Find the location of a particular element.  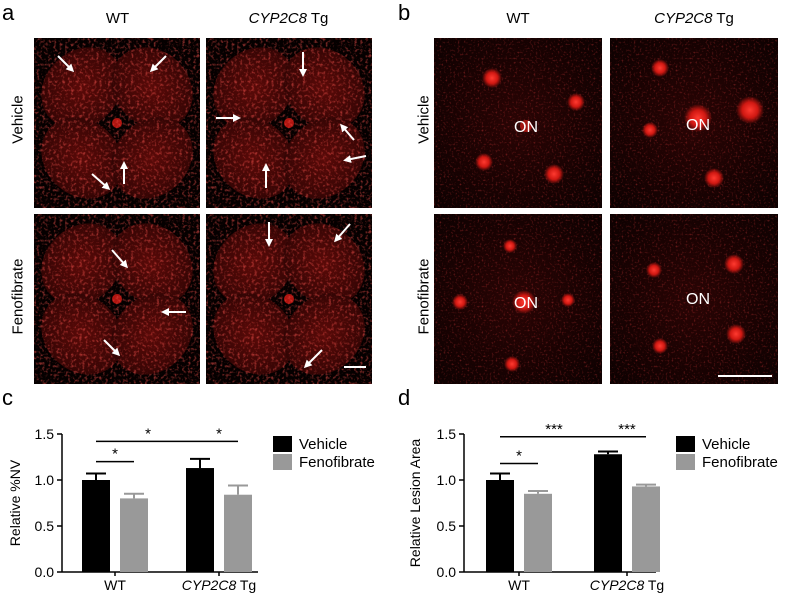

panel-label-c: c is located at coordinates (7, 397).